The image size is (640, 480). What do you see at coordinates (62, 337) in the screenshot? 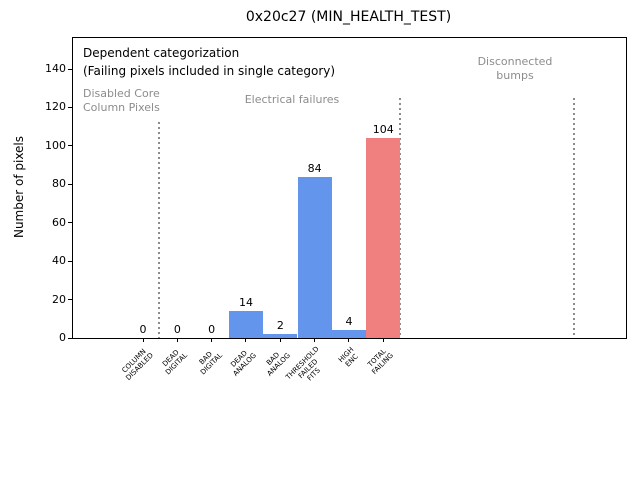
I see `y-tick-label: 0` at bounding box center [62, 337].